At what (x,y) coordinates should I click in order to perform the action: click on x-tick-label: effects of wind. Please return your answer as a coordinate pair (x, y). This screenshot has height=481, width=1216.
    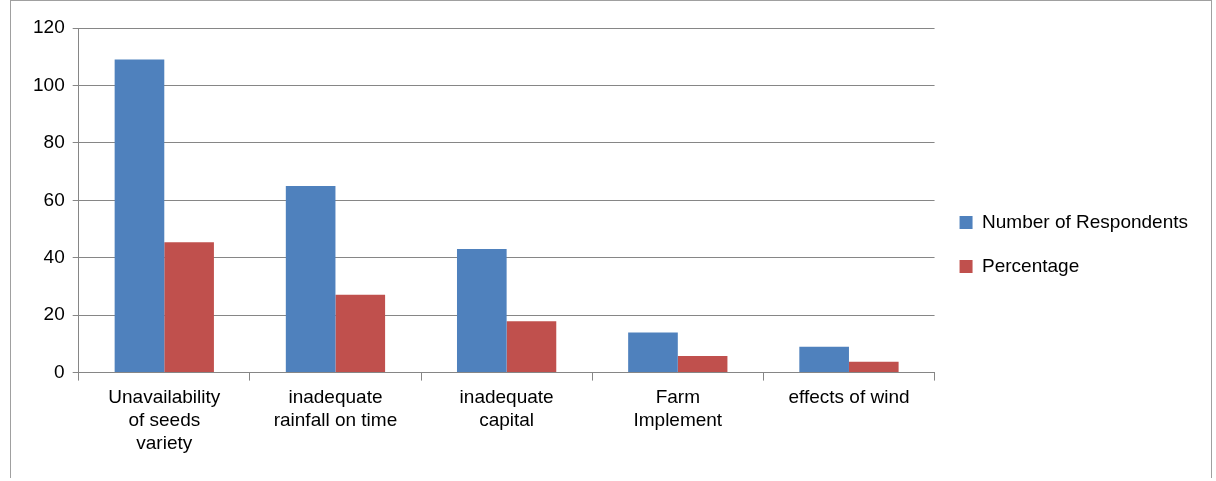
    Looking at the image, I should click on (849, 397).